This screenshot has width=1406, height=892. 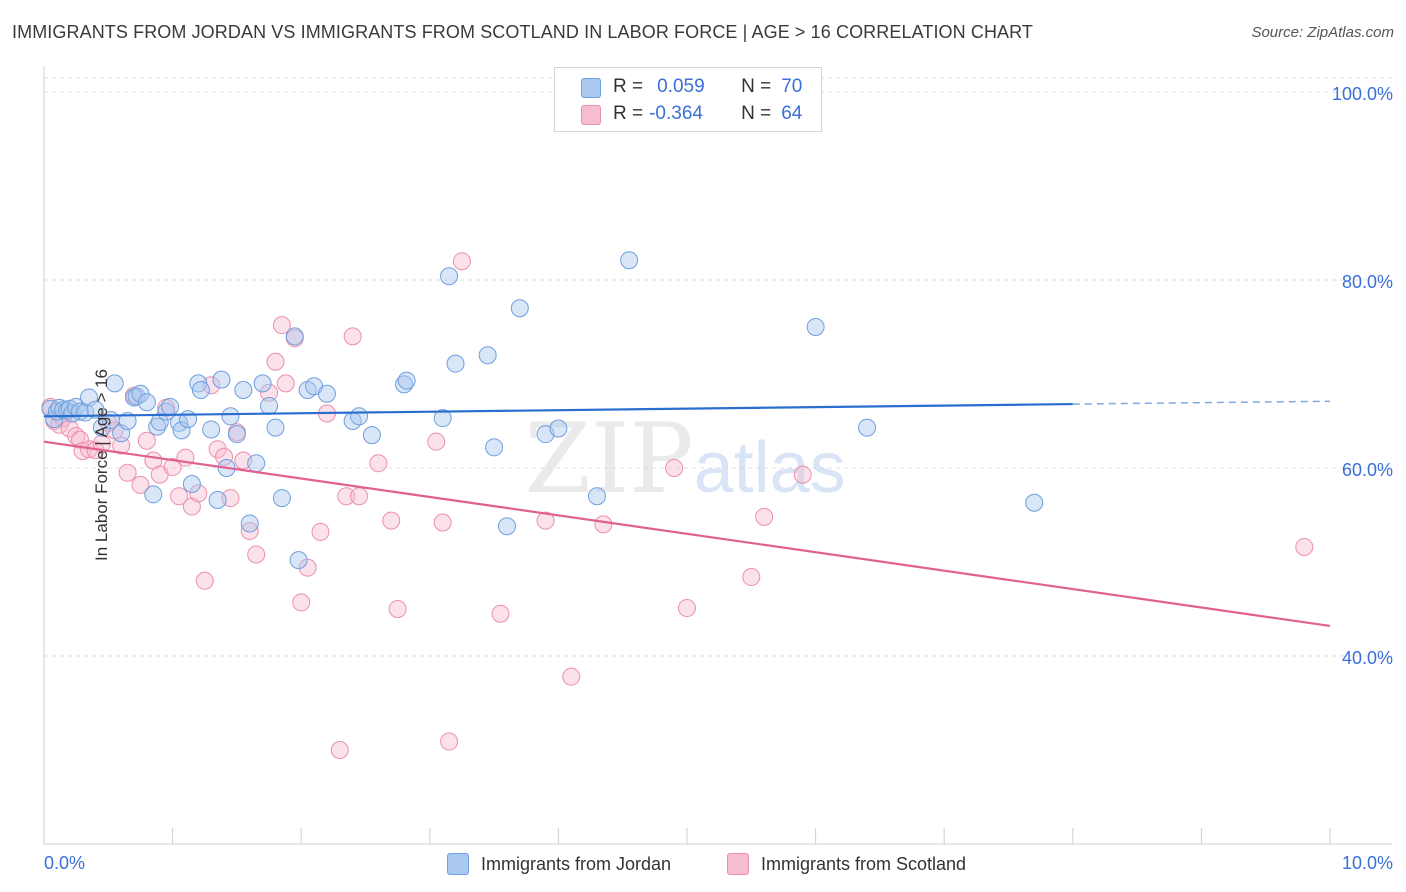 What do you see at coordinates (792, 113) in the screenshot?
I see `scotland-n-value: 64` at bounding box center [792, 113].